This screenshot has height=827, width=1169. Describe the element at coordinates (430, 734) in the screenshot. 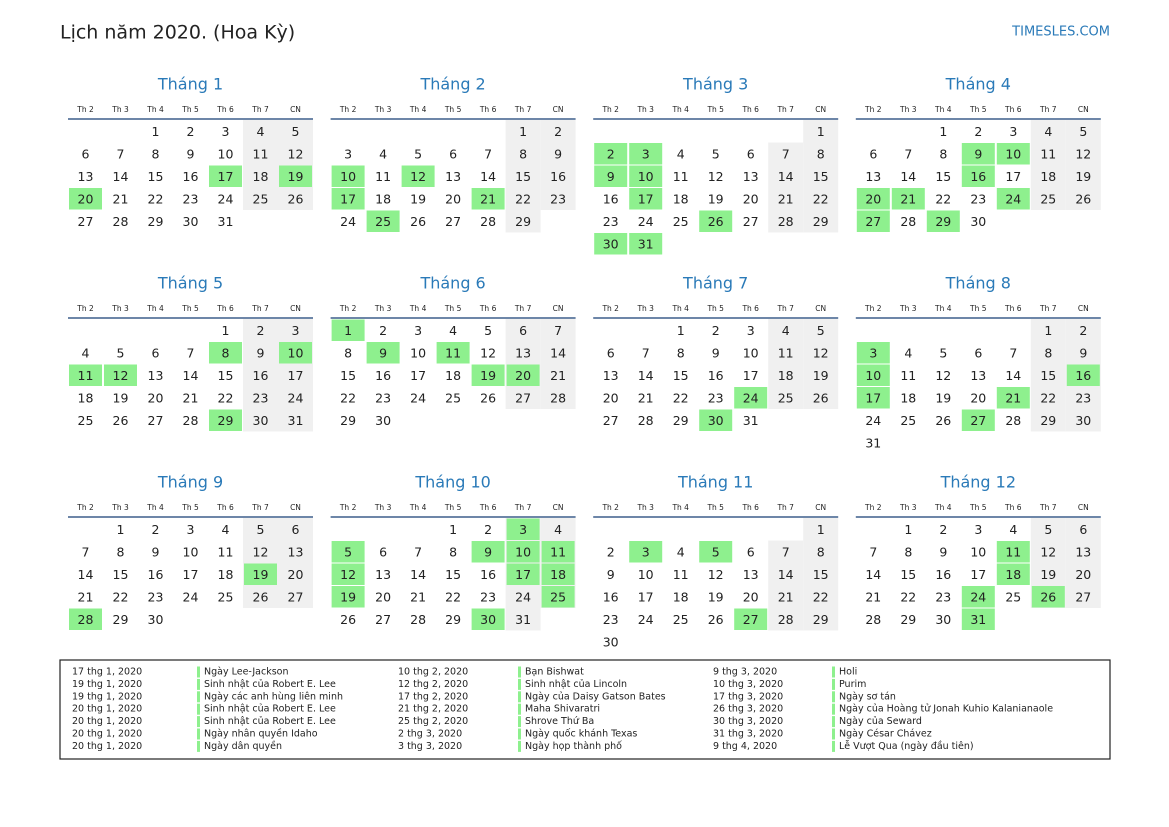

I see `holiday-date: 2 thg 3, 2020` at that location.